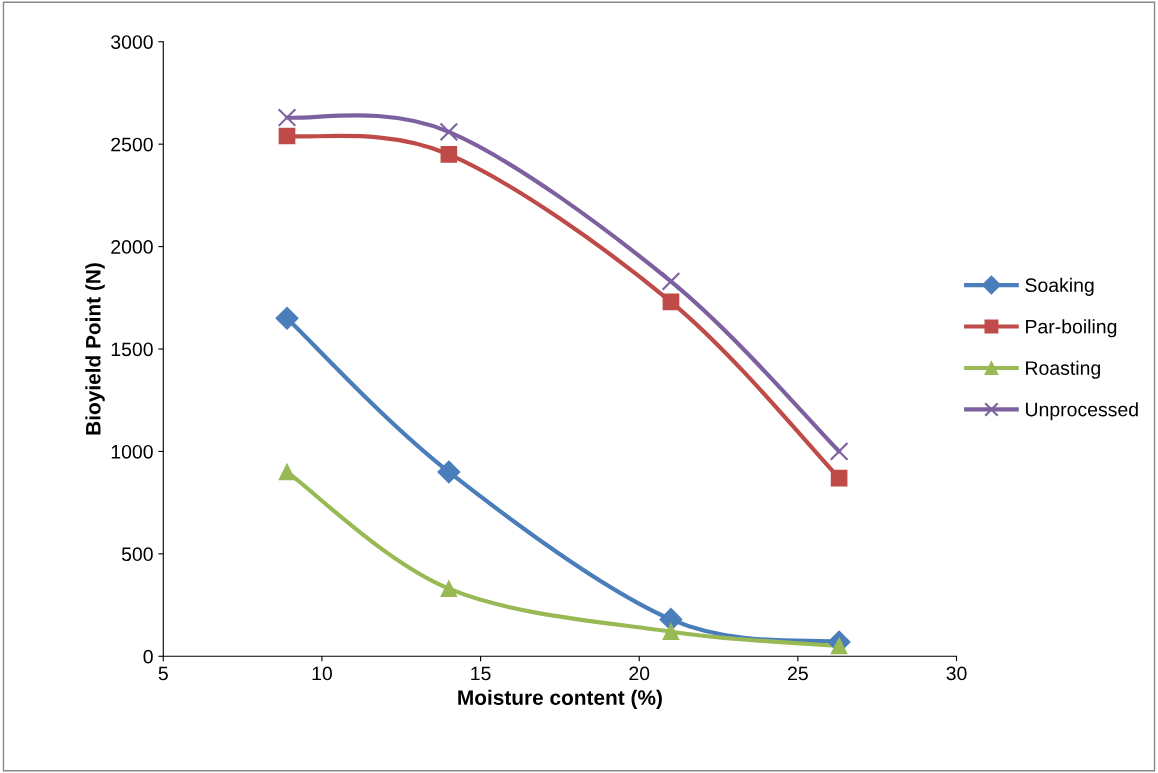 The width and height of the screenshot is (1158, 773). Describe the element at coordinates (148, 656) in the screenshot. I see `y-tick-label: 0` at that location.